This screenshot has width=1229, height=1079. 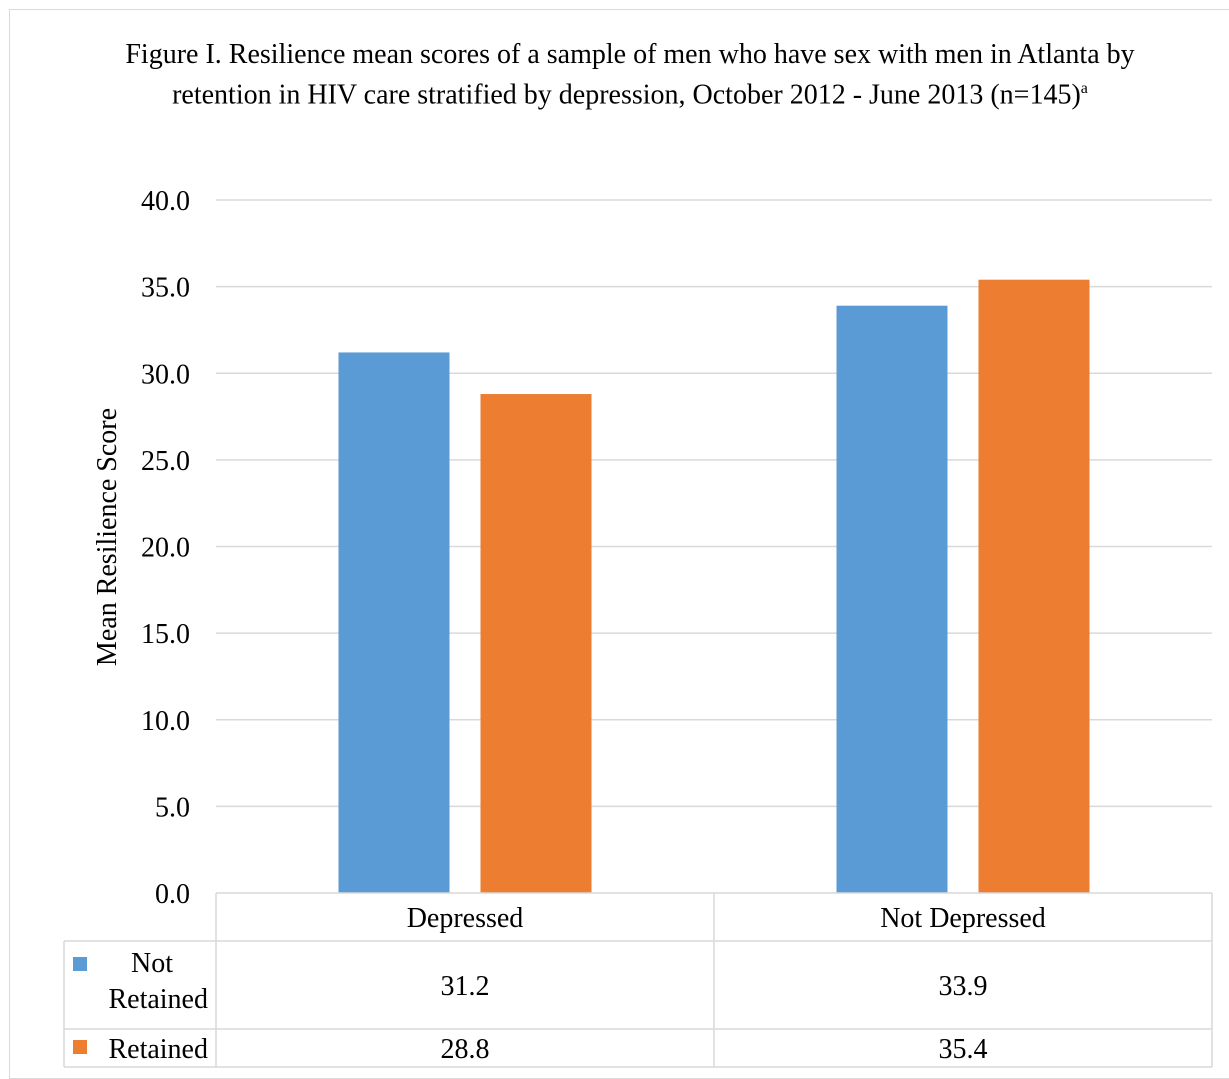 I want to click on legend-key-retained, so click(x=80, y=1047).